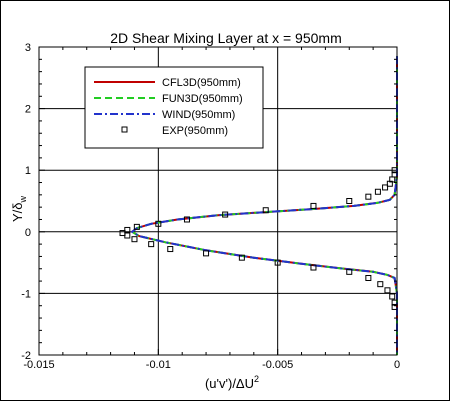 Image resolution: width=450 pixels, height=401 pixels. Describe the element at coordinates (38, 365) in the screenshot. I see `x-tick-label: -0.015` at that location.